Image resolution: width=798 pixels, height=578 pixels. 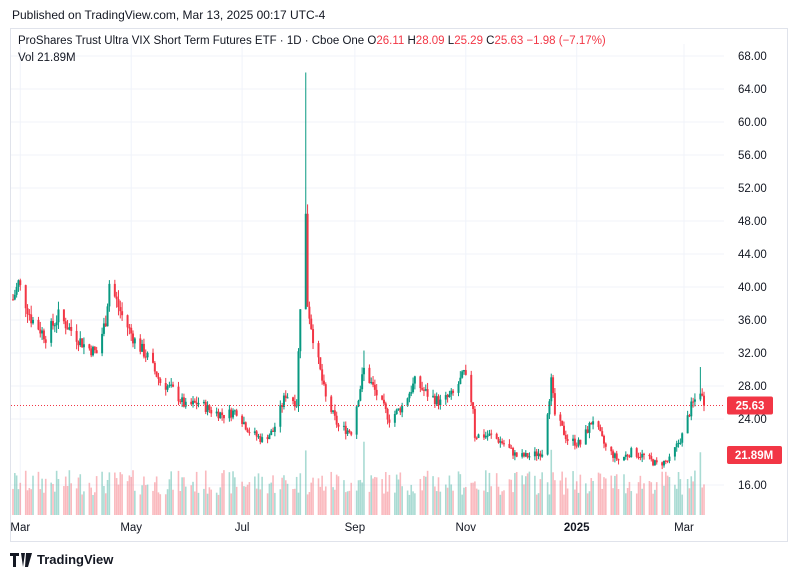 What do you see at coordinates (61, 559) in the screenshot?
I see `tradingview-logo: TradingView` at bounding box center [61, 559].